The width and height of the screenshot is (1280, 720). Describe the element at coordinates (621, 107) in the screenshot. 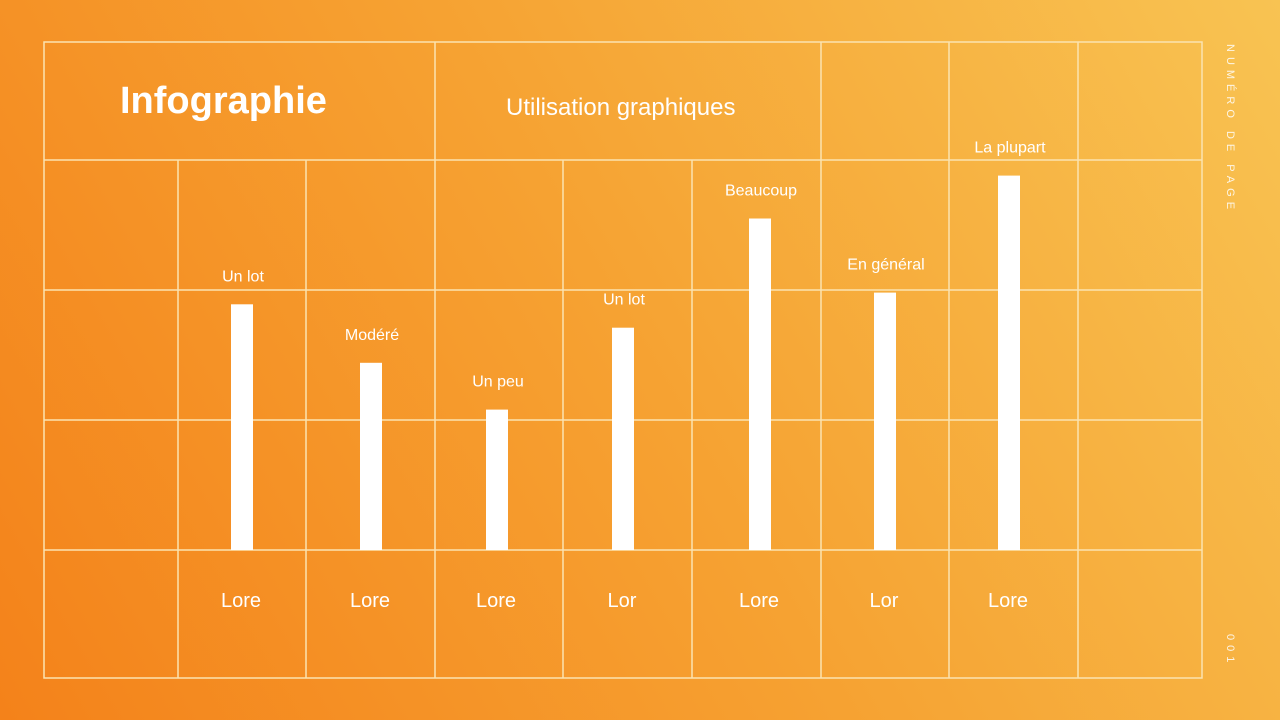

I see `chart-title: Utilisation graphiques` at that location.